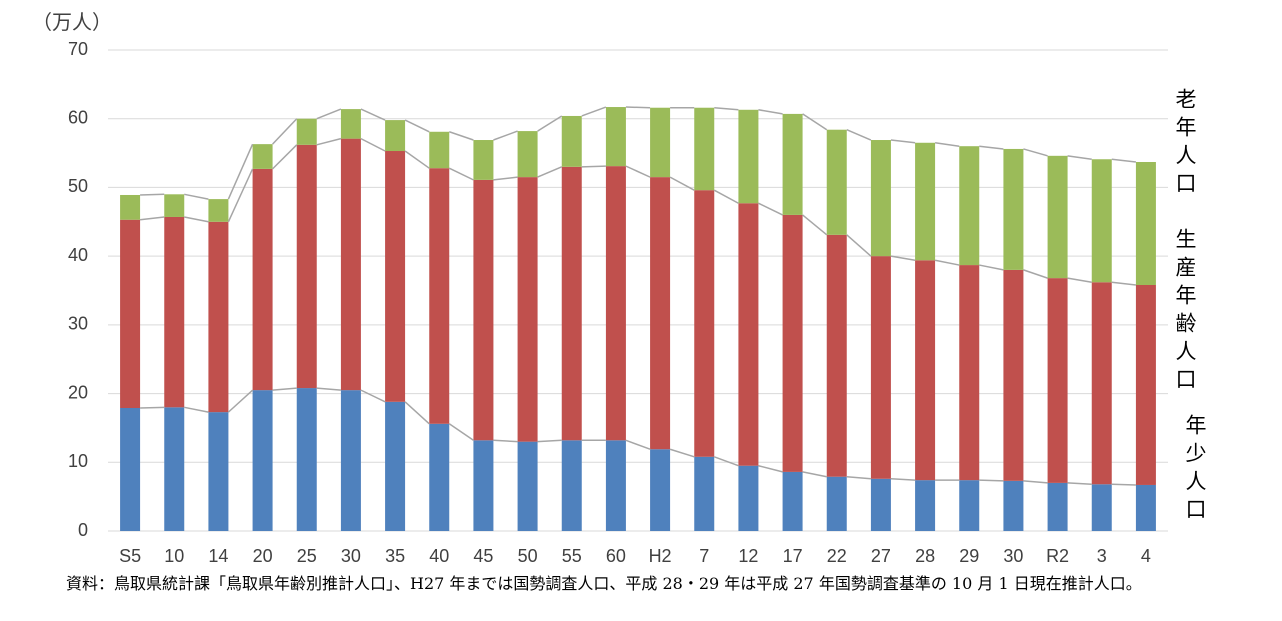 Image resolution: width=1282 pixels, height=621 pixels. I want to click on x-tick-label: H2, so click(660, 556).